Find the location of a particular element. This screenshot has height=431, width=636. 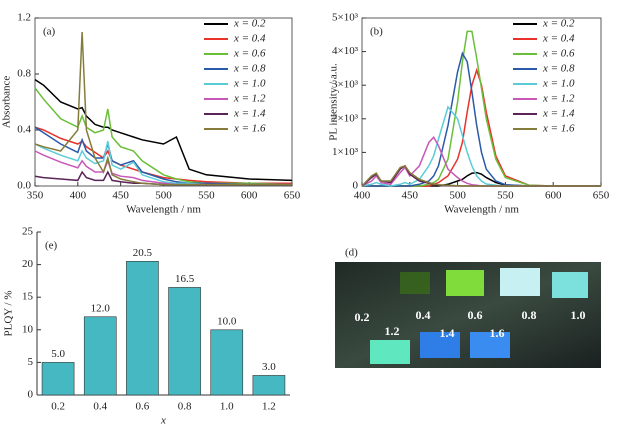

x-tick-label: 0.4 is located at coordinates (100, 407).